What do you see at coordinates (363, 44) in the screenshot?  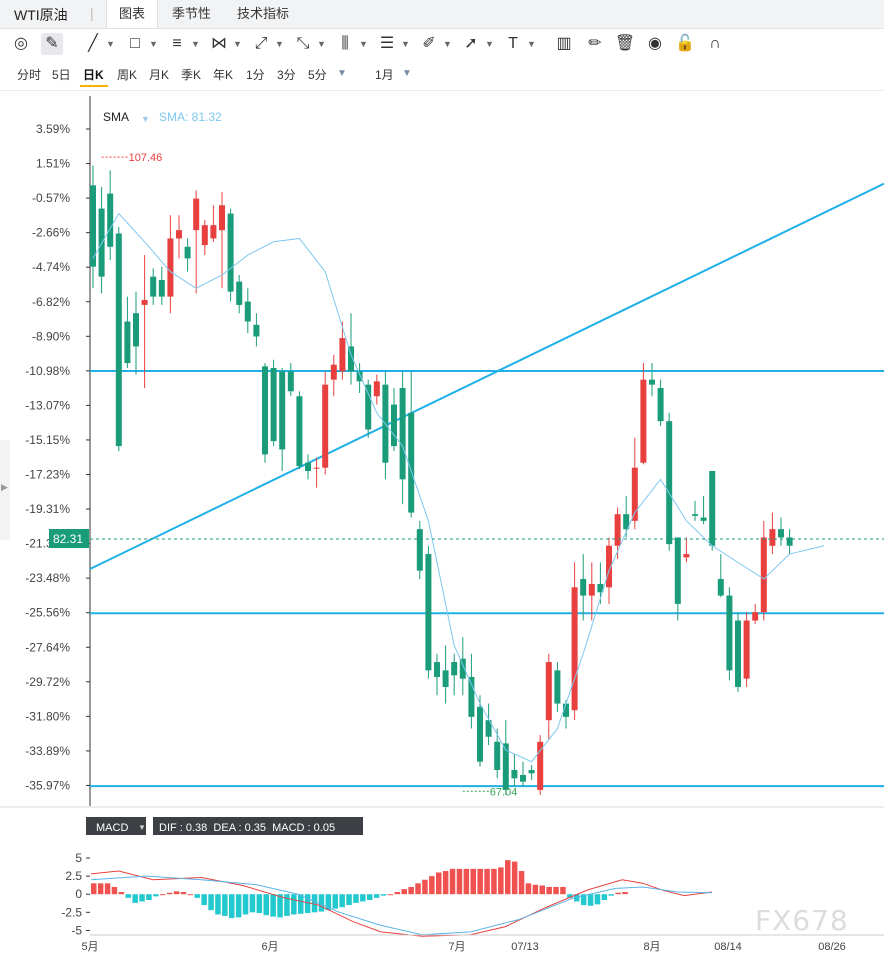 I see `bars-dropdown-icon: ▼` at bounding box center [363, 44].